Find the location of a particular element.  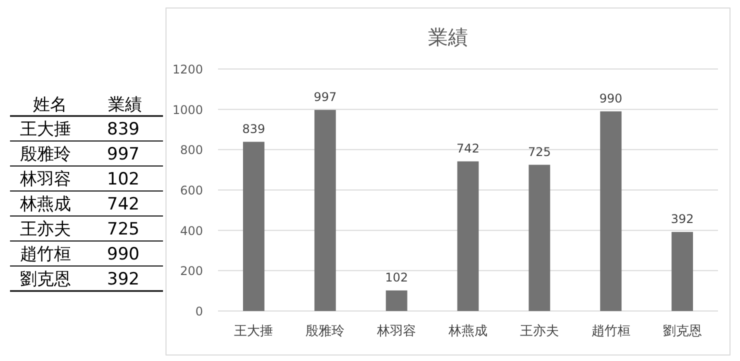

x-tick-label: 林羽容 is located at coordinates (396, 331).